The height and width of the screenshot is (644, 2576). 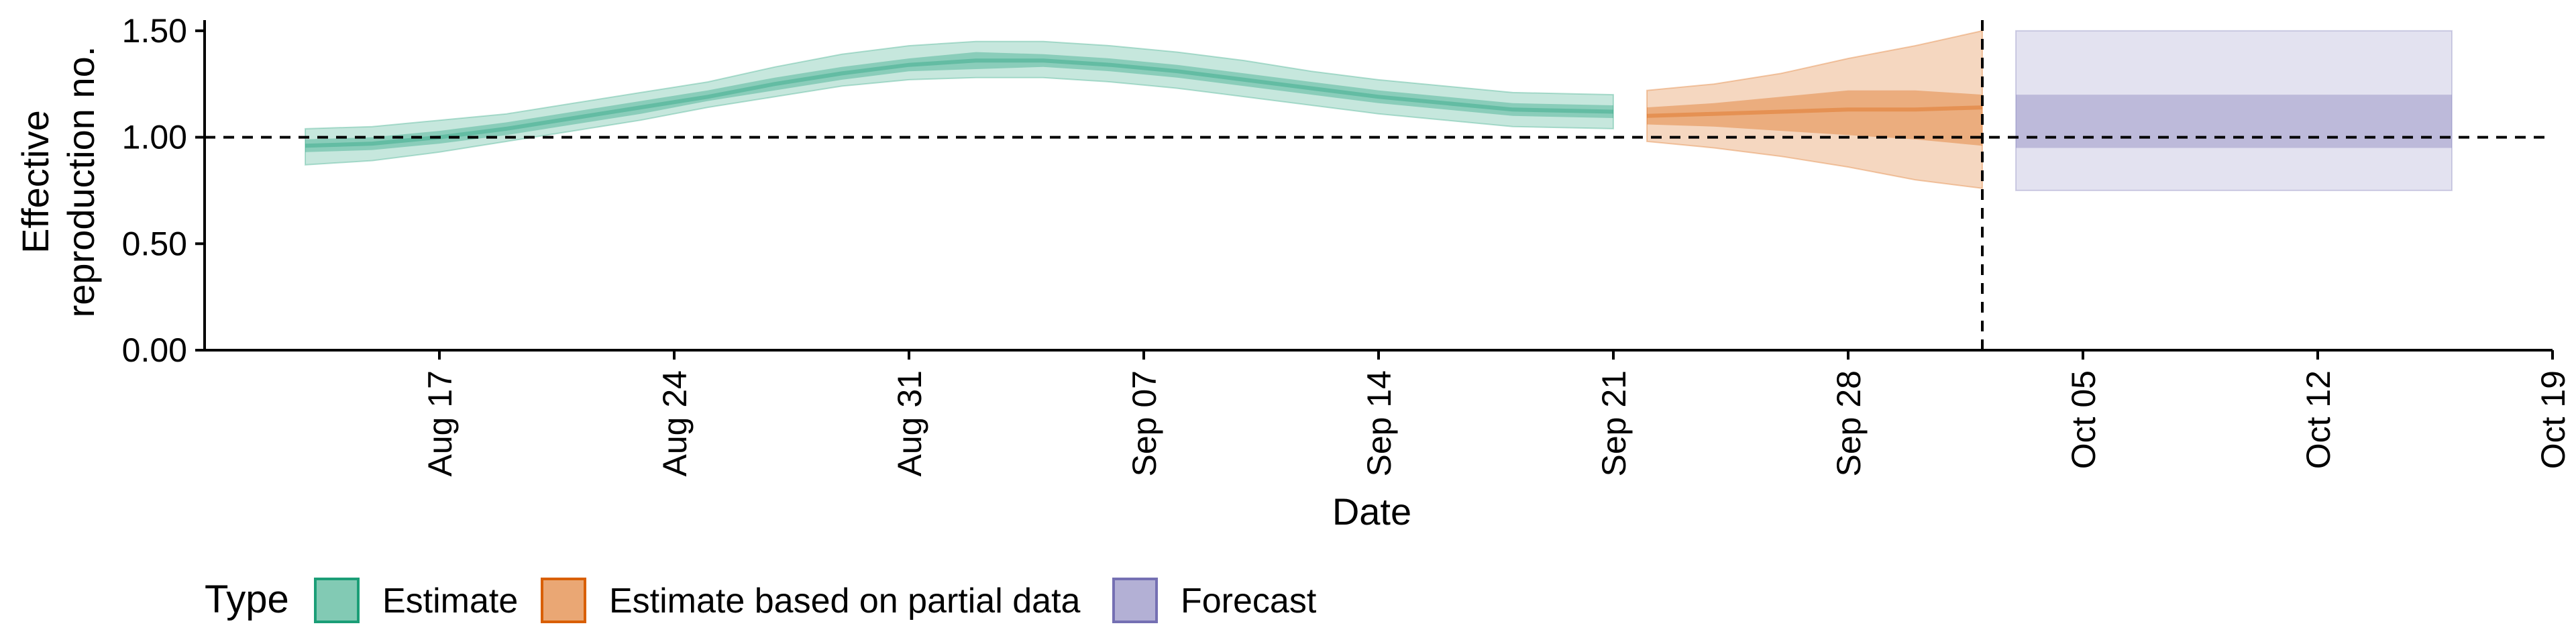 I want to click on x-tick-label-8: Oct 12, so click(x=2318, y=419).